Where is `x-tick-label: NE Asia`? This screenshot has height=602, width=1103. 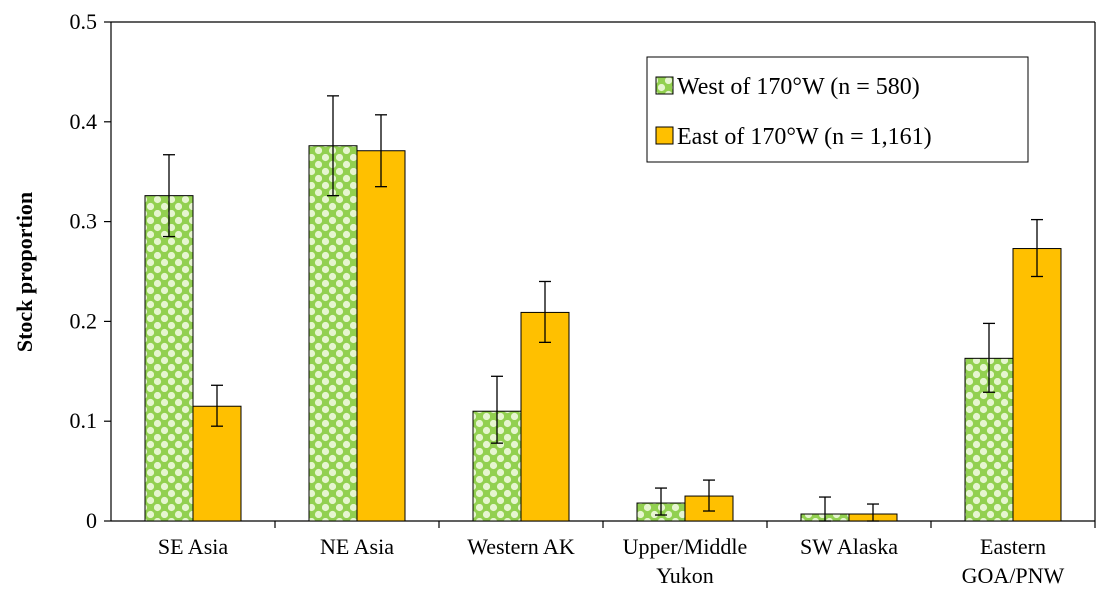
x-tick-label: NE Asia is located at coordinates (357, 546).